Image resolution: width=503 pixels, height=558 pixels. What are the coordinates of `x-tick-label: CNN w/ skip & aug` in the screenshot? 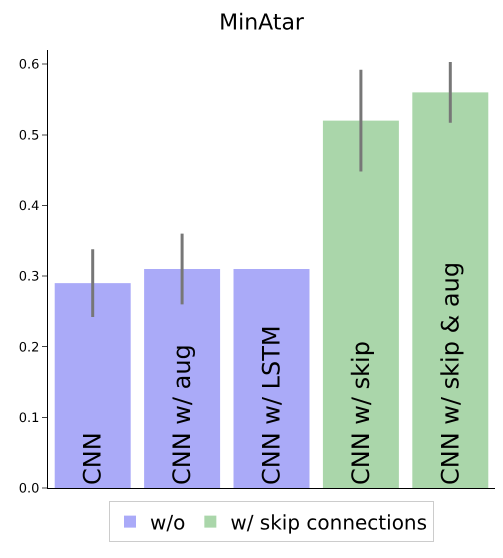 It's located at (450, 373).